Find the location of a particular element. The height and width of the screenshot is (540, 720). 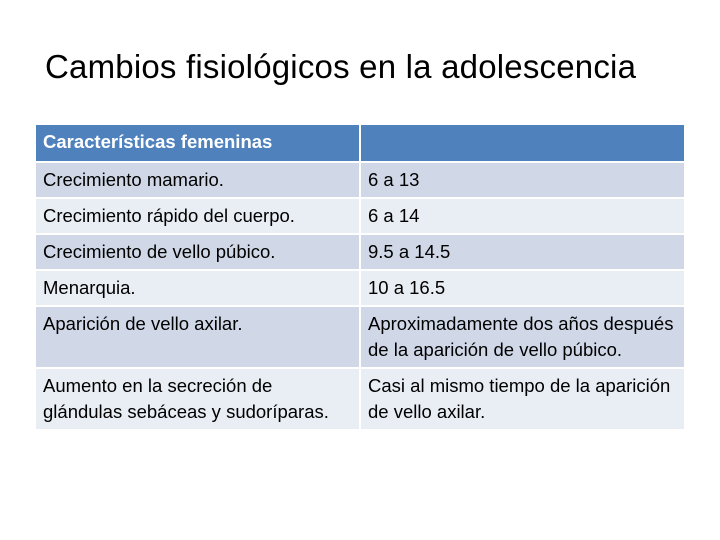

age-cell: 6 a 14 is located at coordinates (522, 216).